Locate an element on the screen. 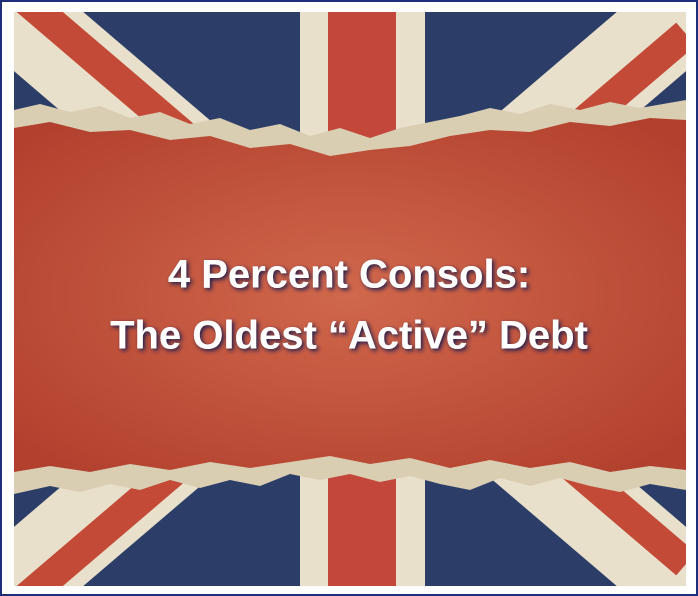 The width and height of the screenshot is (698, 596). title-line-1: 4 Percent Consols: is located at coordinates (349, 275).